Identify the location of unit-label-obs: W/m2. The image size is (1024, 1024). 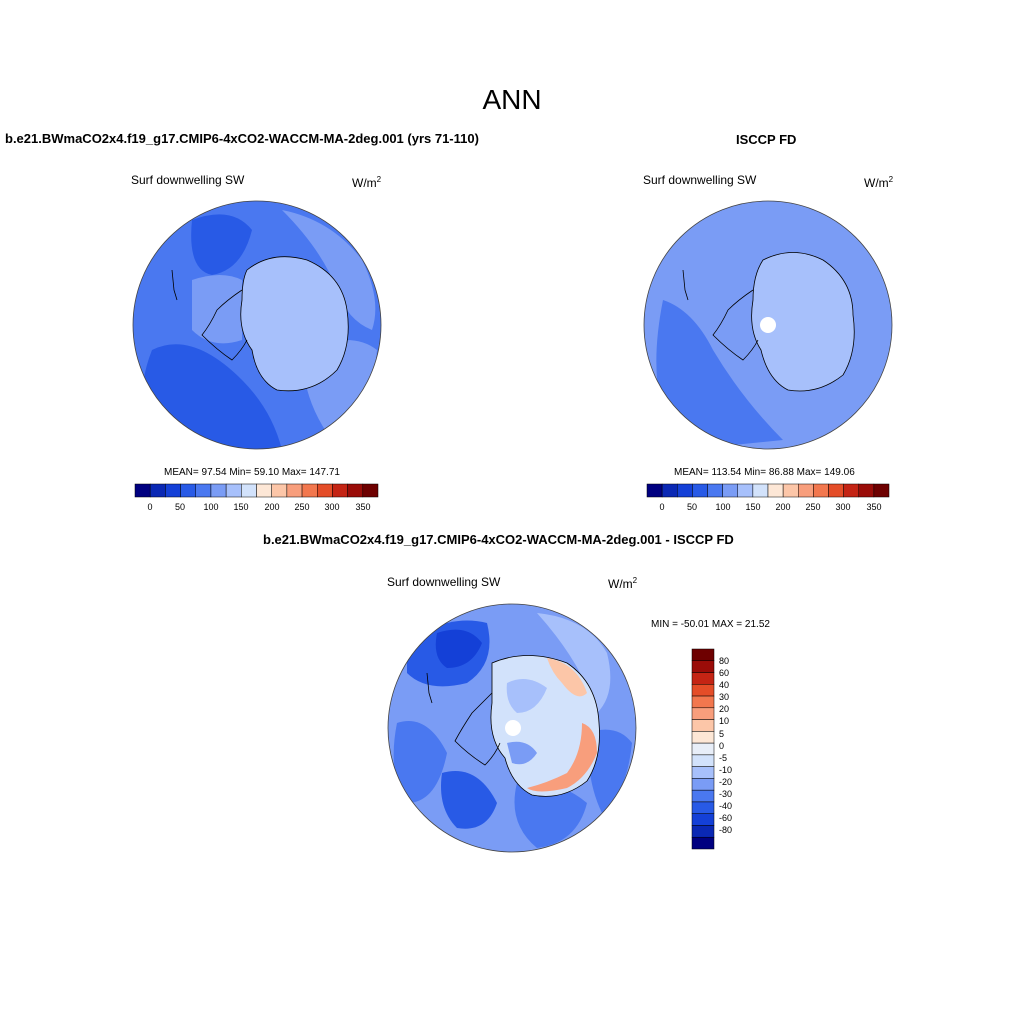
(879, 182).